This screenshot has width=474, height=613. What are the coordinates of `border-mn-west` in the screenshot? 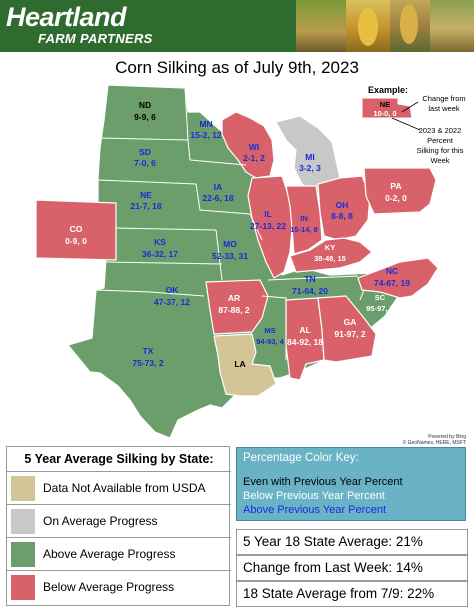 It's located at (187, 124).